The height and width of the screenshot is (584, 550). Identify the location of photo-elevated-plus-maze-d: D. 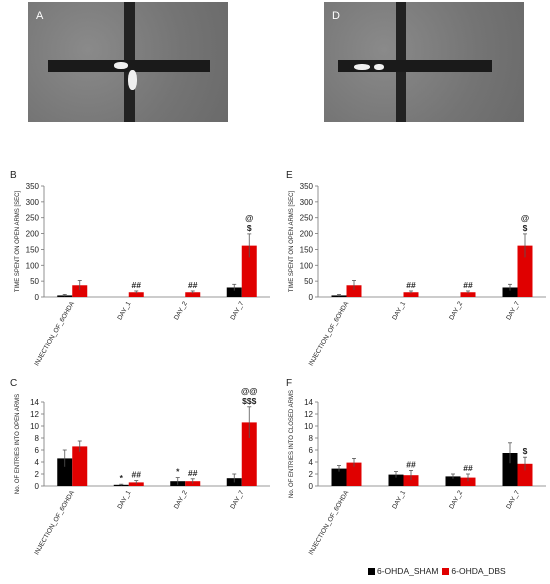
(424, 62).